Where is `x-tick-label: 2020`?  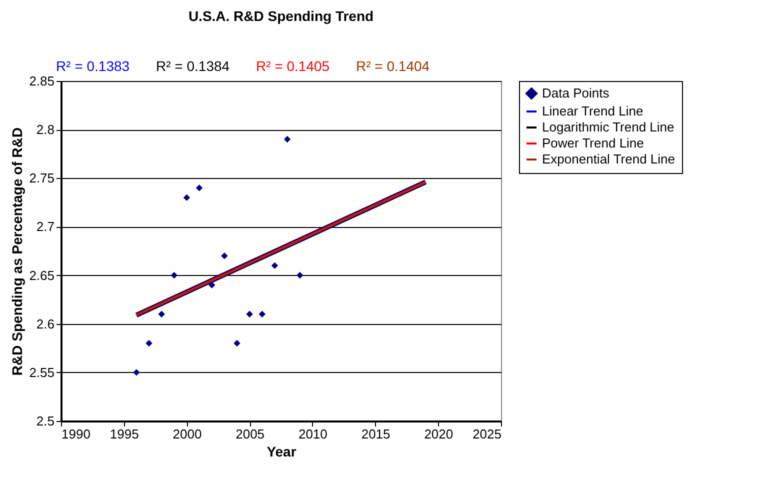
x-tick-label: 2020 is located at coordinates (439, 434).